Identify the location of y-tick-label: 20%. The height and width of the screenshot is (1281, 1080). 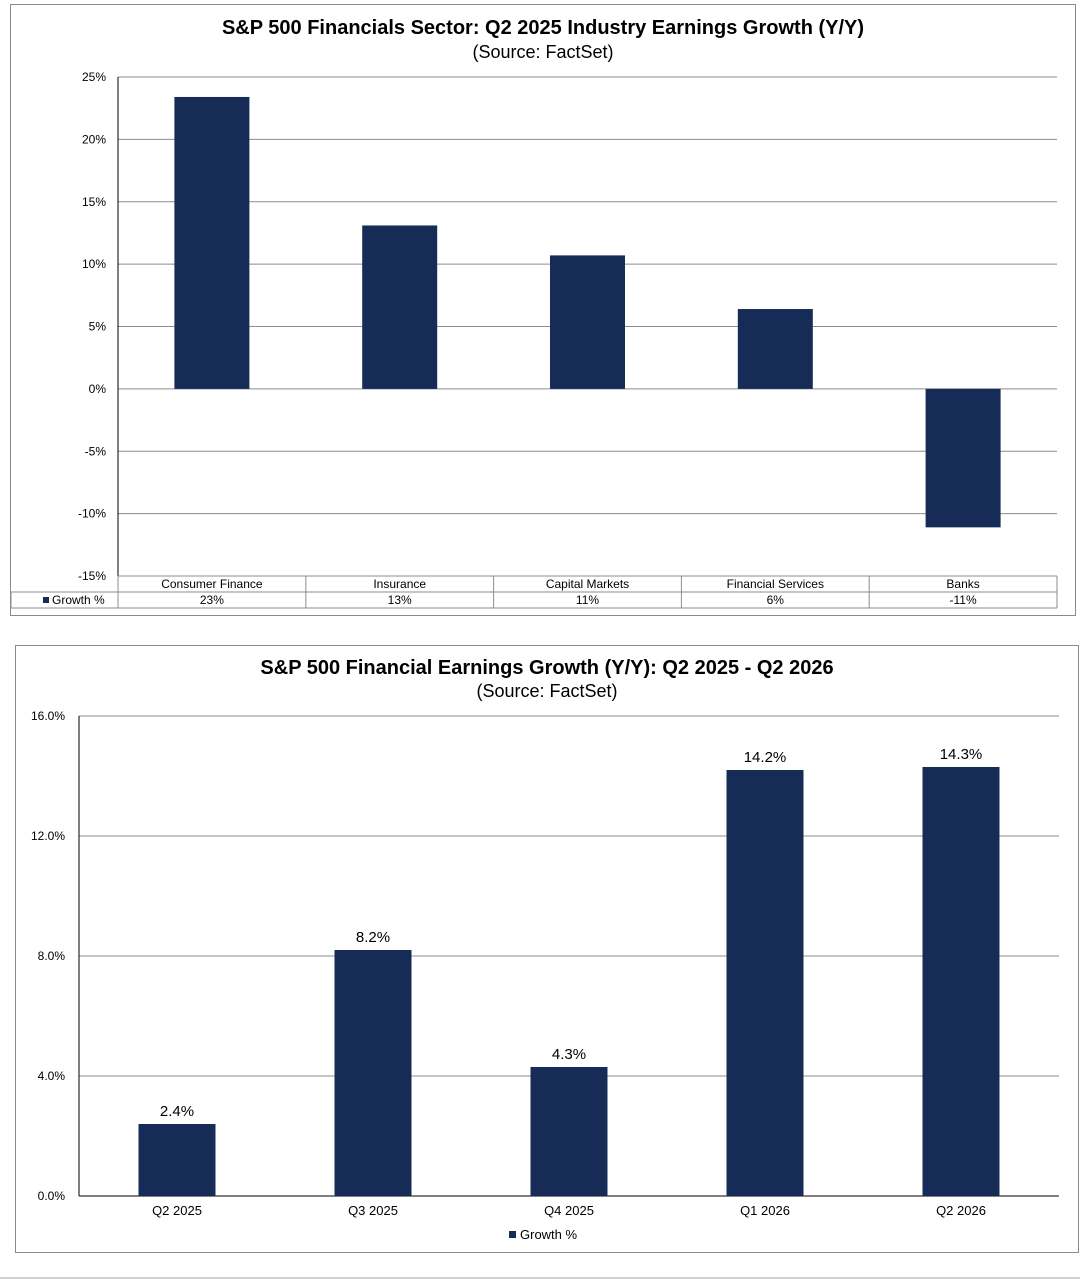
(94, 139).